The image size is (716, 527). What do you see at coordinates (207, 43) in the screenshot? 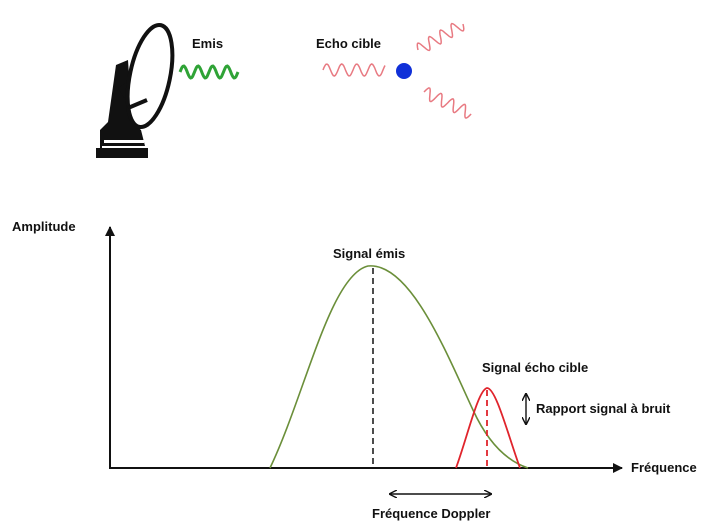
I see `emis-label: Emis` at bounding box center [207, 43].